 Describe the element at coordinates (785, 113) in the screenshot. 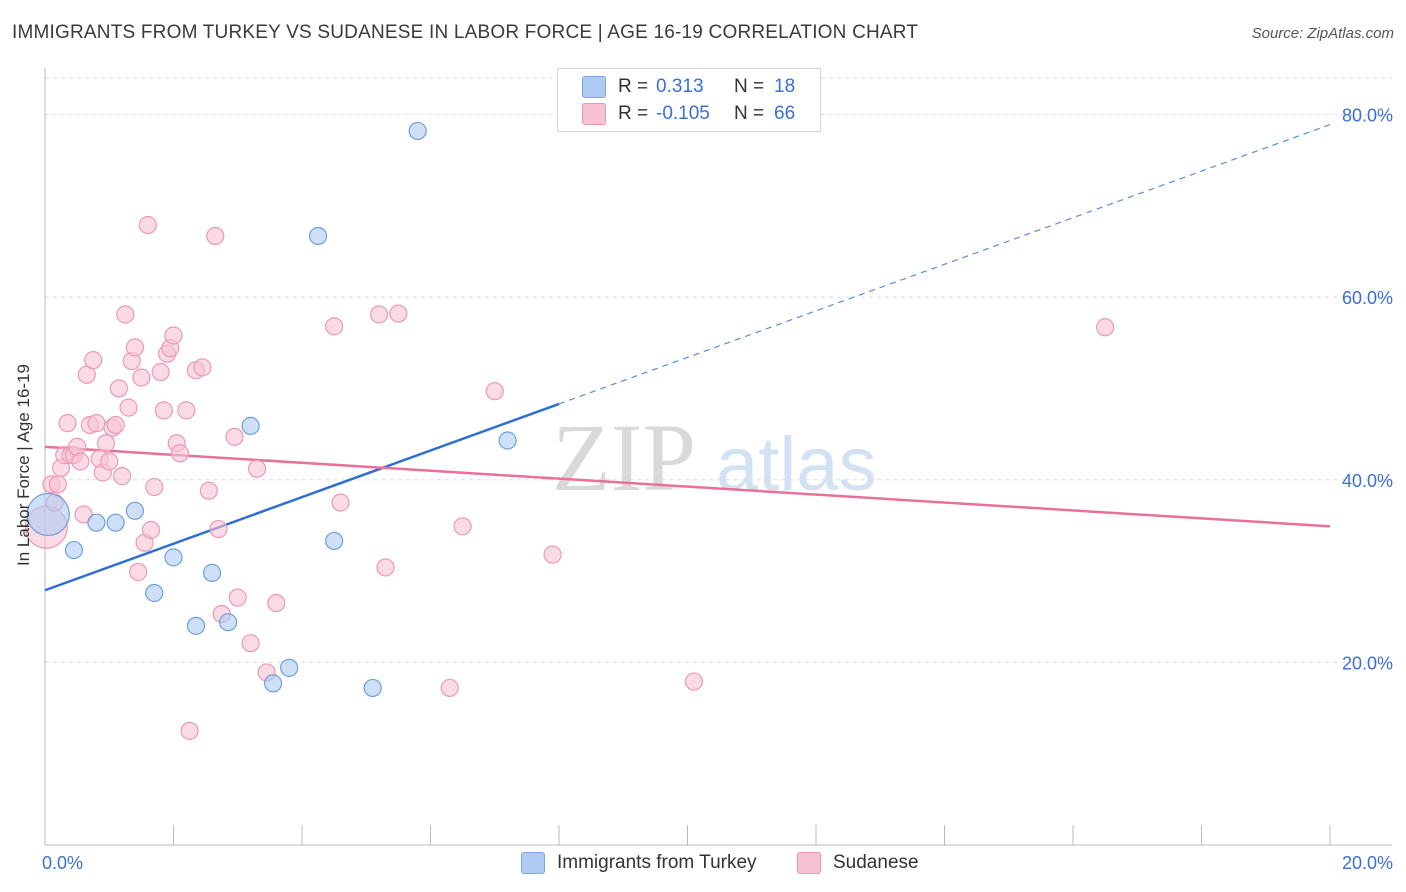

I see `legend-n-value: 66` at that location.